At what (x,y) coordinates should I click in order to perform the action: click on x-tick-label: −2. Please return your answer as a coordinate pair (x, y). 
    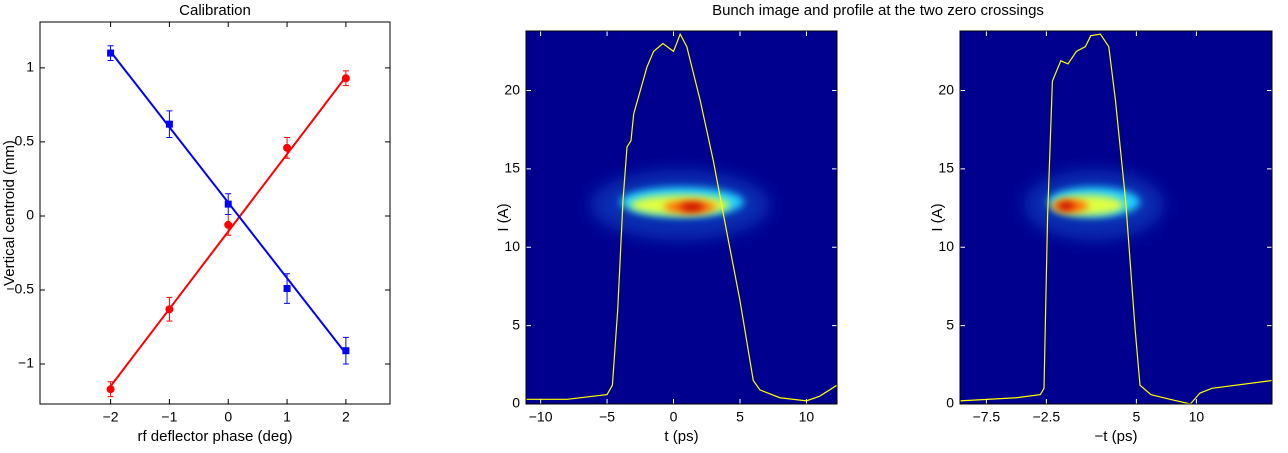
    Looking at the image, I should click on (111, 417).